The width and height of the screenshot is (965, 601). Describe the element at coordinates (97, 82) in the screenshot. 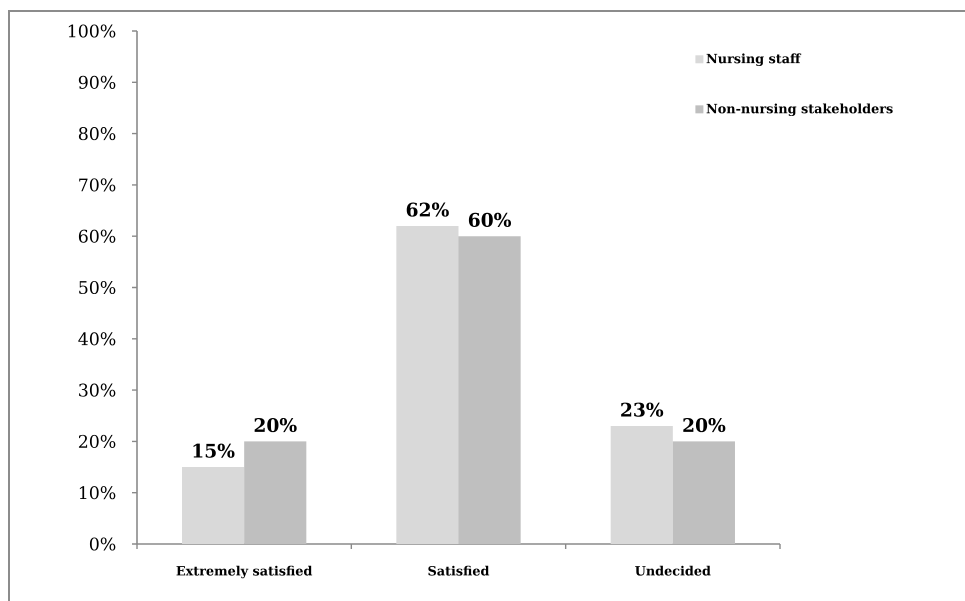

I see `y-tick-label: 90%` at that location.